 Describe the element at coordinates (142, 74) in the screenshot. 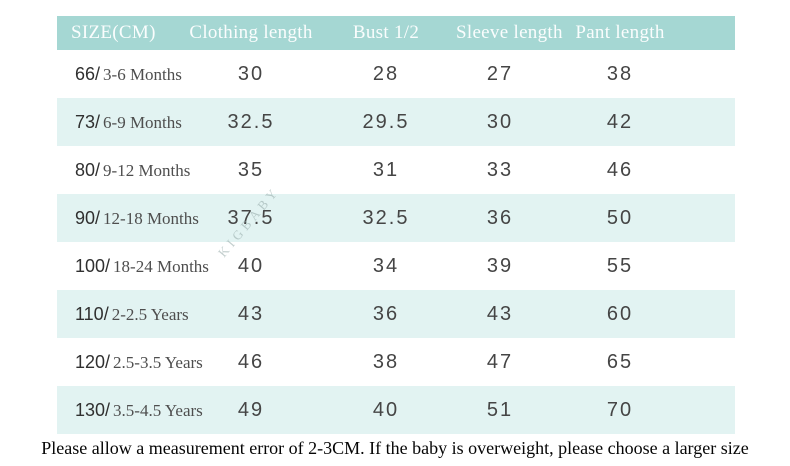

I see `size-age-label: 3-6 Months` at that location.